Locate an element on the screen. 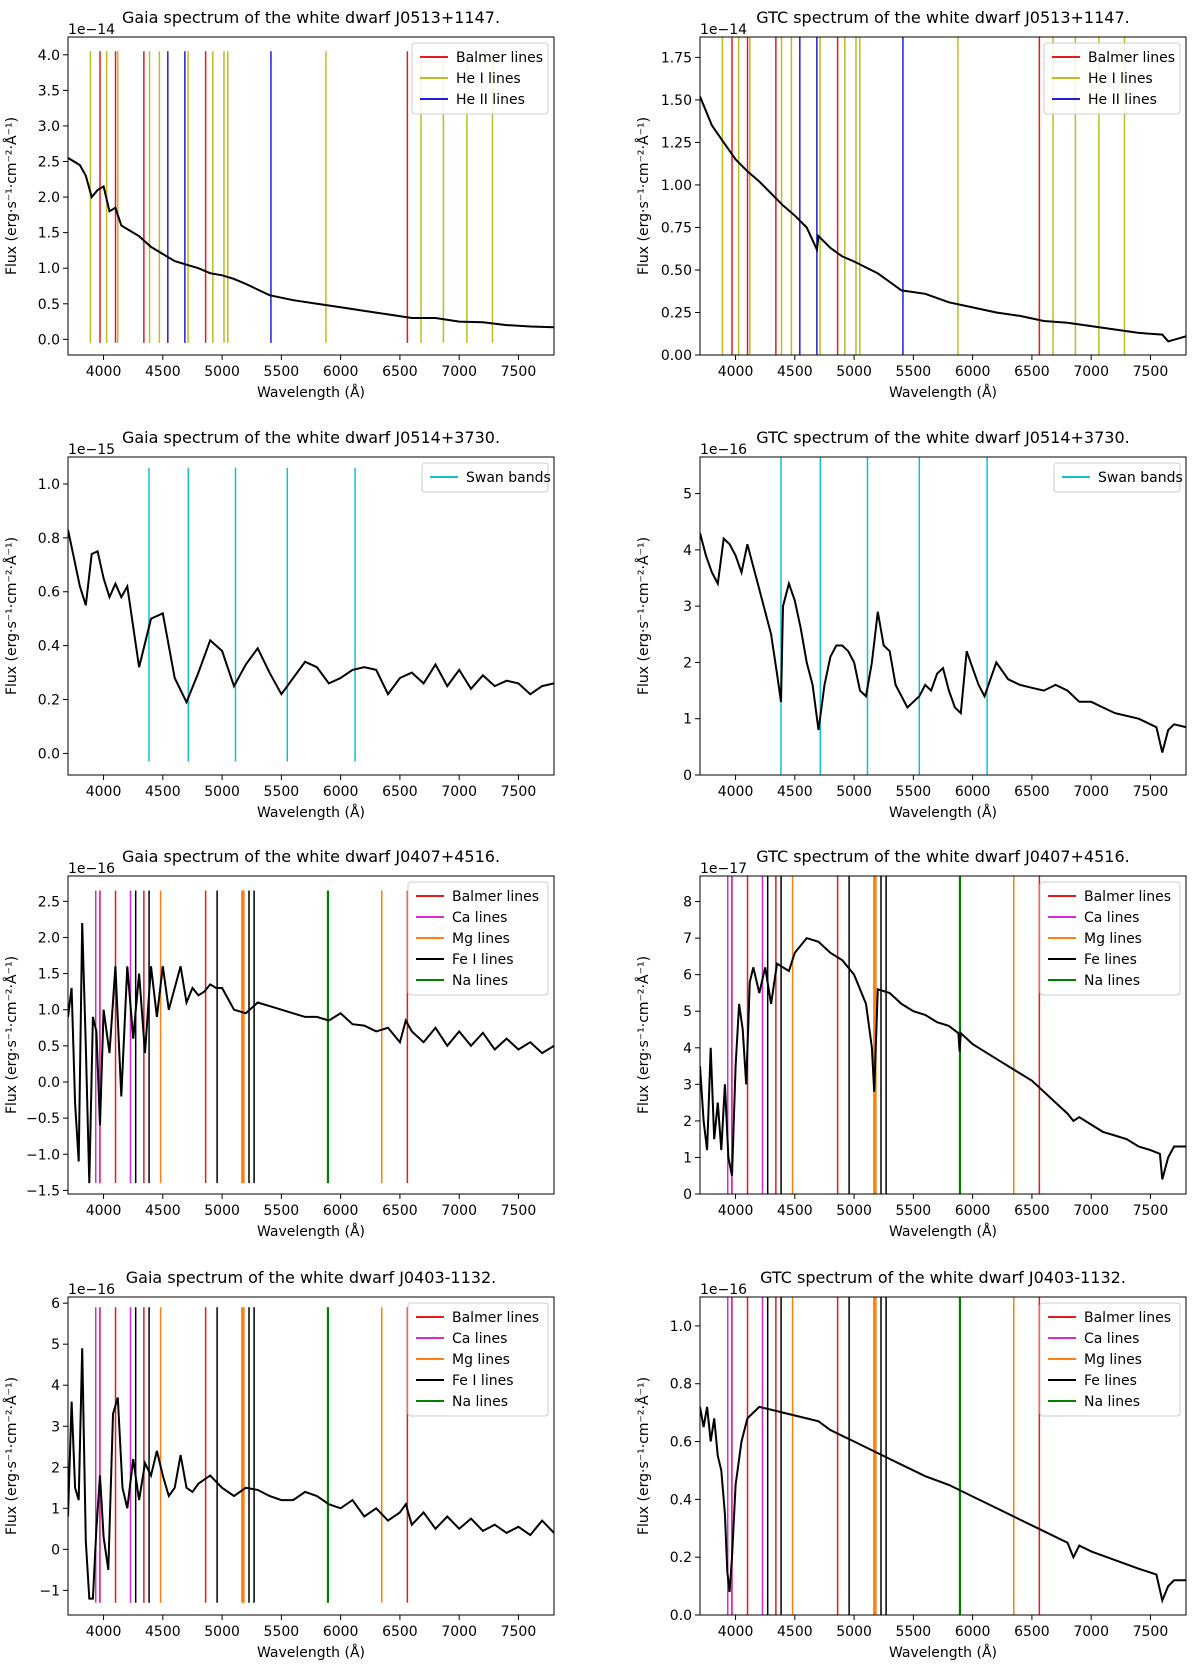  y-tick-label: 3.0 is located at coordinates (49, 127).